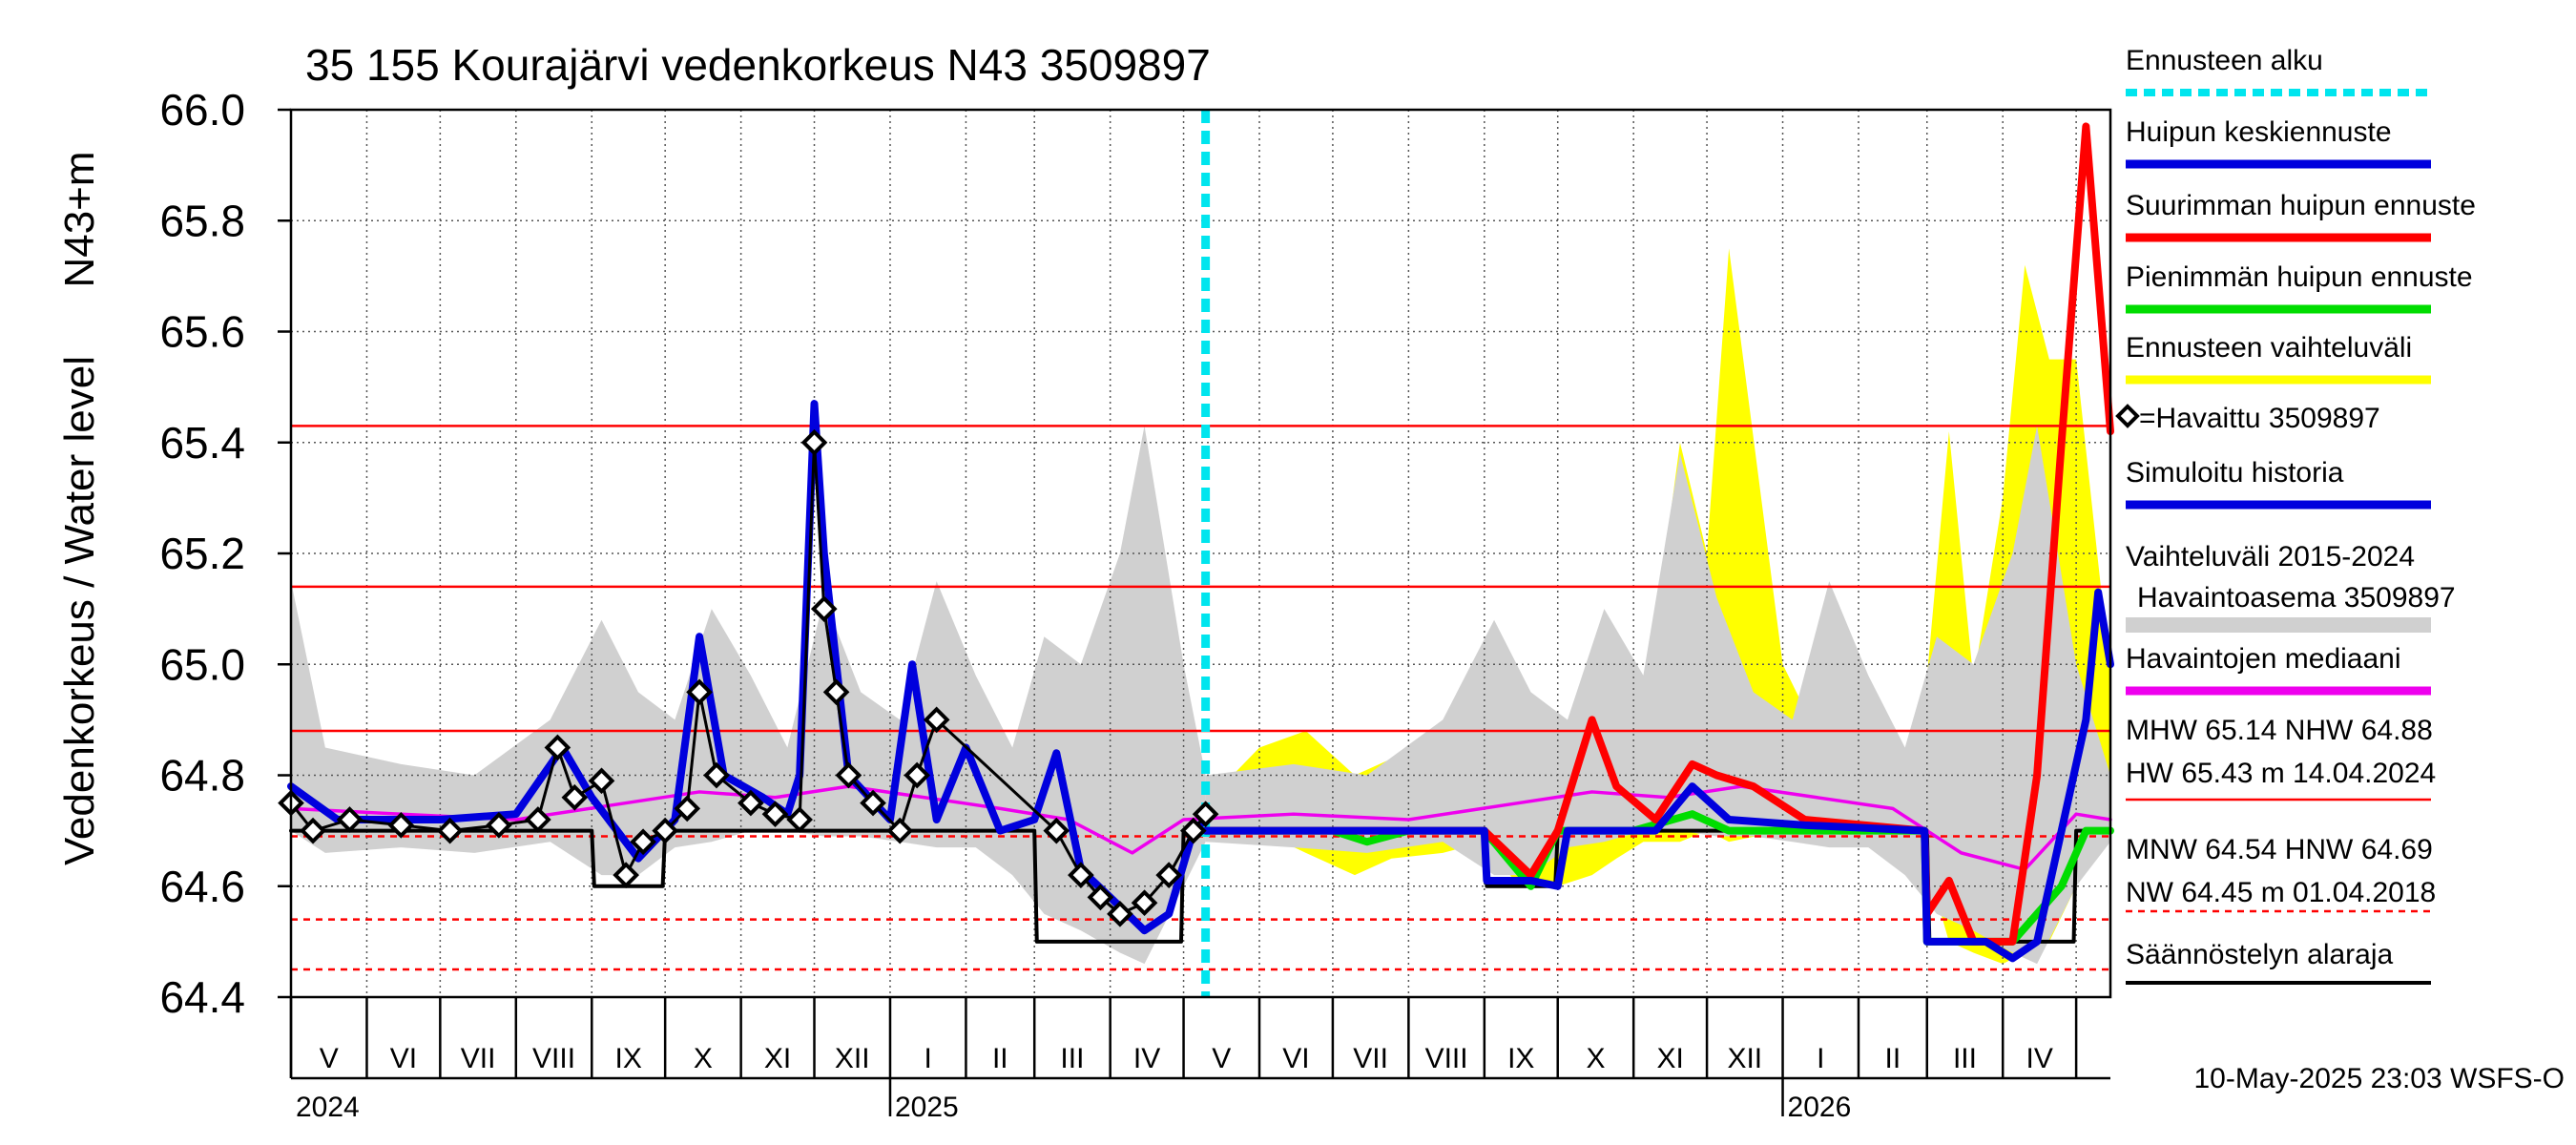 This screenshot has width=2576, height=1145. Describe the element at coordinates (2224, 60) in the screenshot. I see `legend-label: Ennusteen alku` at that location.